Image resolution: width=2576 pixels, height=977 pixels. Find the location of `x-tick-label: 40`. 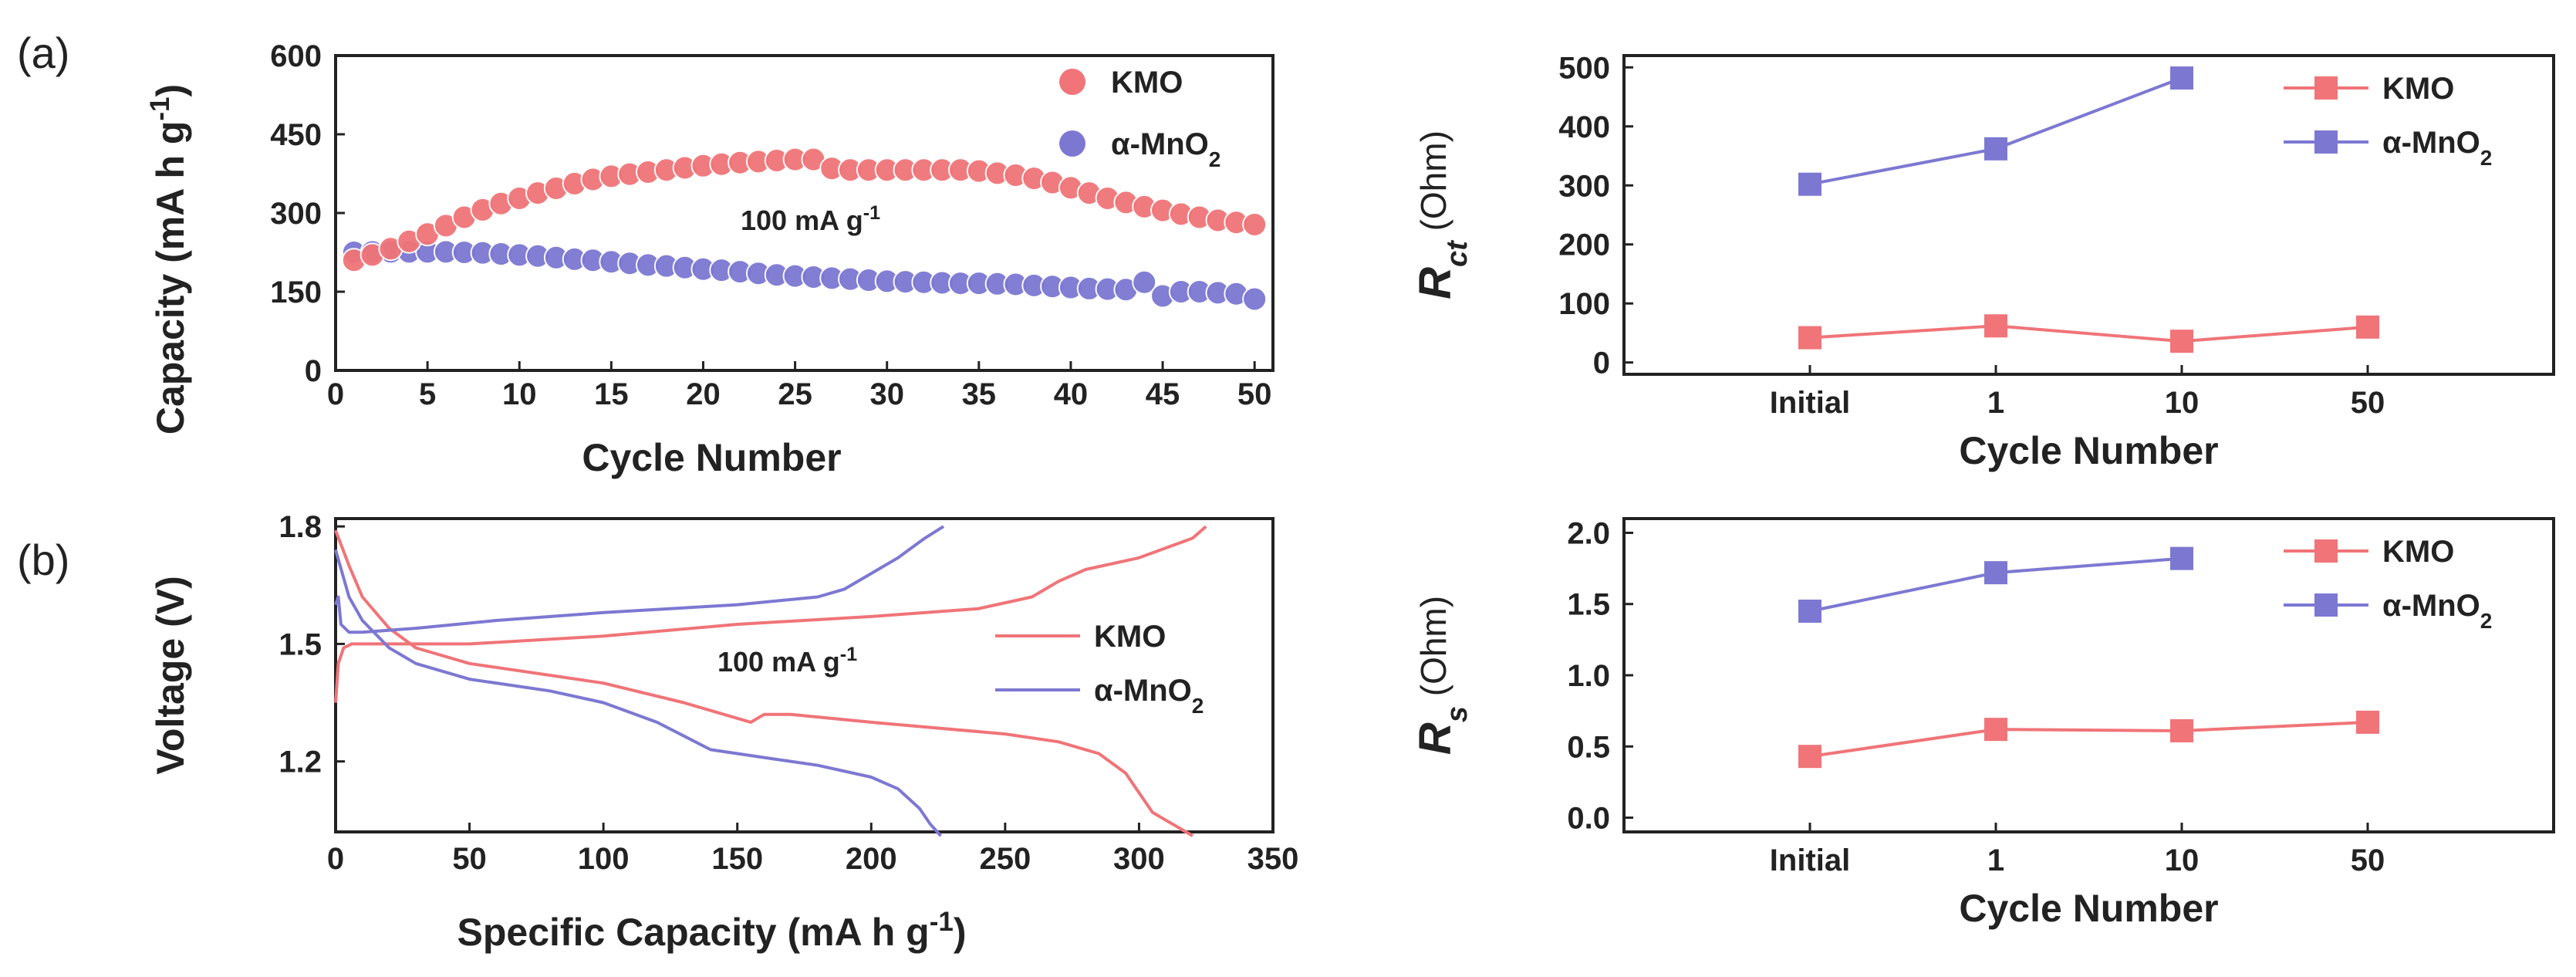

x-tick-label: 40 is located at coordinates (1071, 394).